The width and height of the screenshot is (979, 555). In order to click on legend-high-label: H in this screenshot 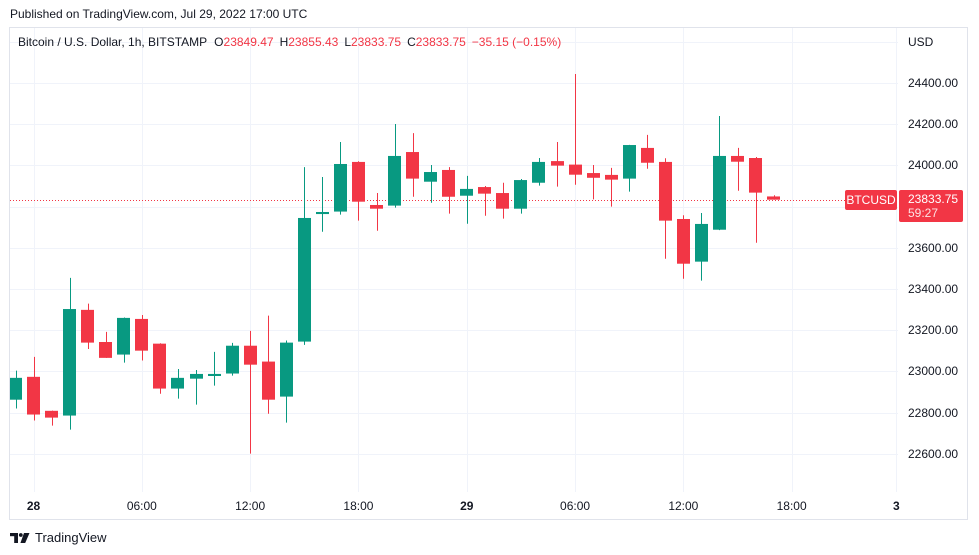, I will do `click(284, 42)`.